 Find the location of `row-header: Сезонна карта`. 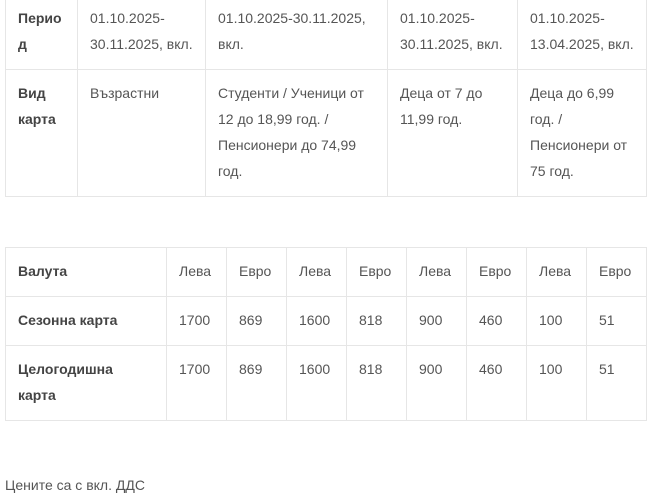

row-header: Сезонна карта is located at coordinates (86, 321).